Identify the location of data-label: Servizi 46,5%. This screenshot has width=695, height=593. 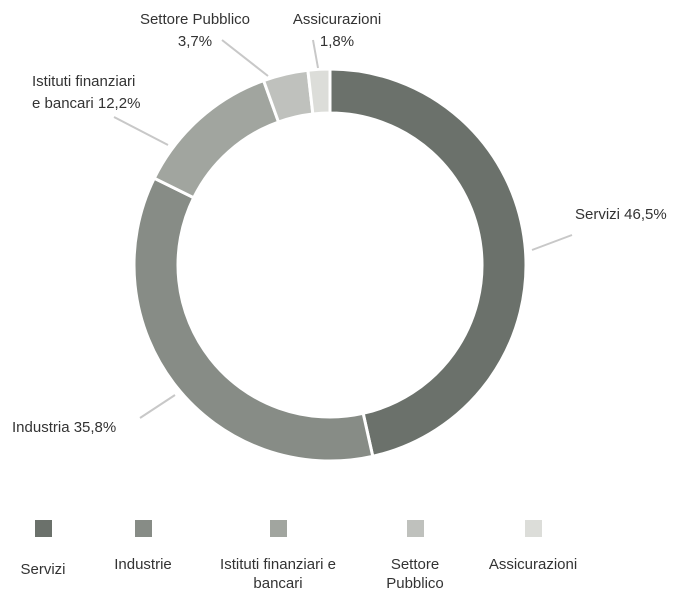
(621, 214).